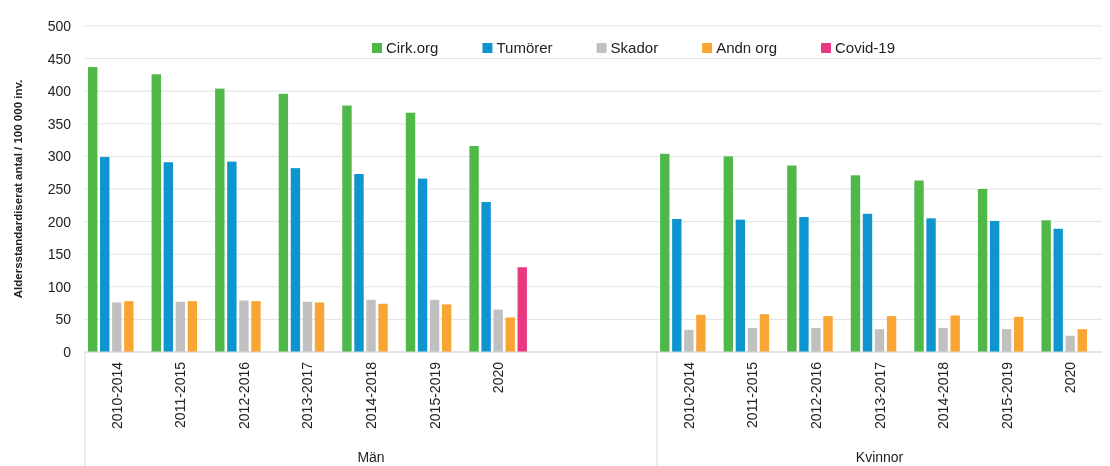  What do you see at coordinates (59, 91) in the screenshot?
I see `y-tick-label: 400` at bounding box center [59, 91].